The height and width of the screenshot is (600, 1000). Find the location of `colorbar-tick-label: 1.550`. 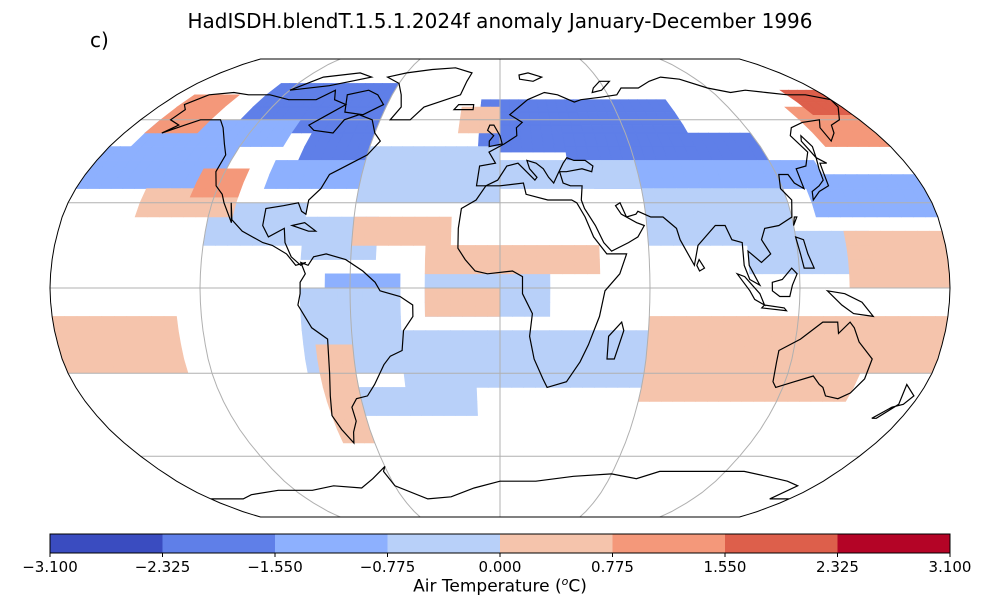

colorbar-tick-label: 1.550 is located at coordinates (725, 567).